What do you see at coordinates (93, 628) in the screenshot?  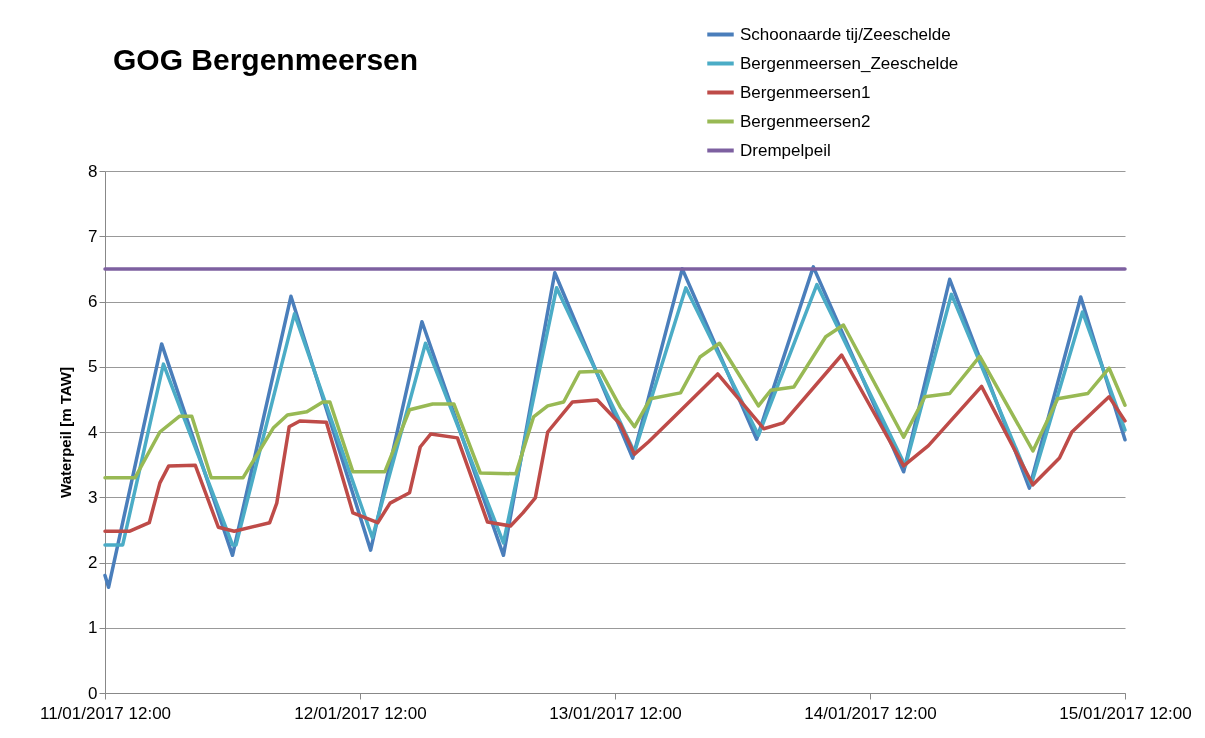 I see `y-tick-label: 1` at bounding box center [93, 628].